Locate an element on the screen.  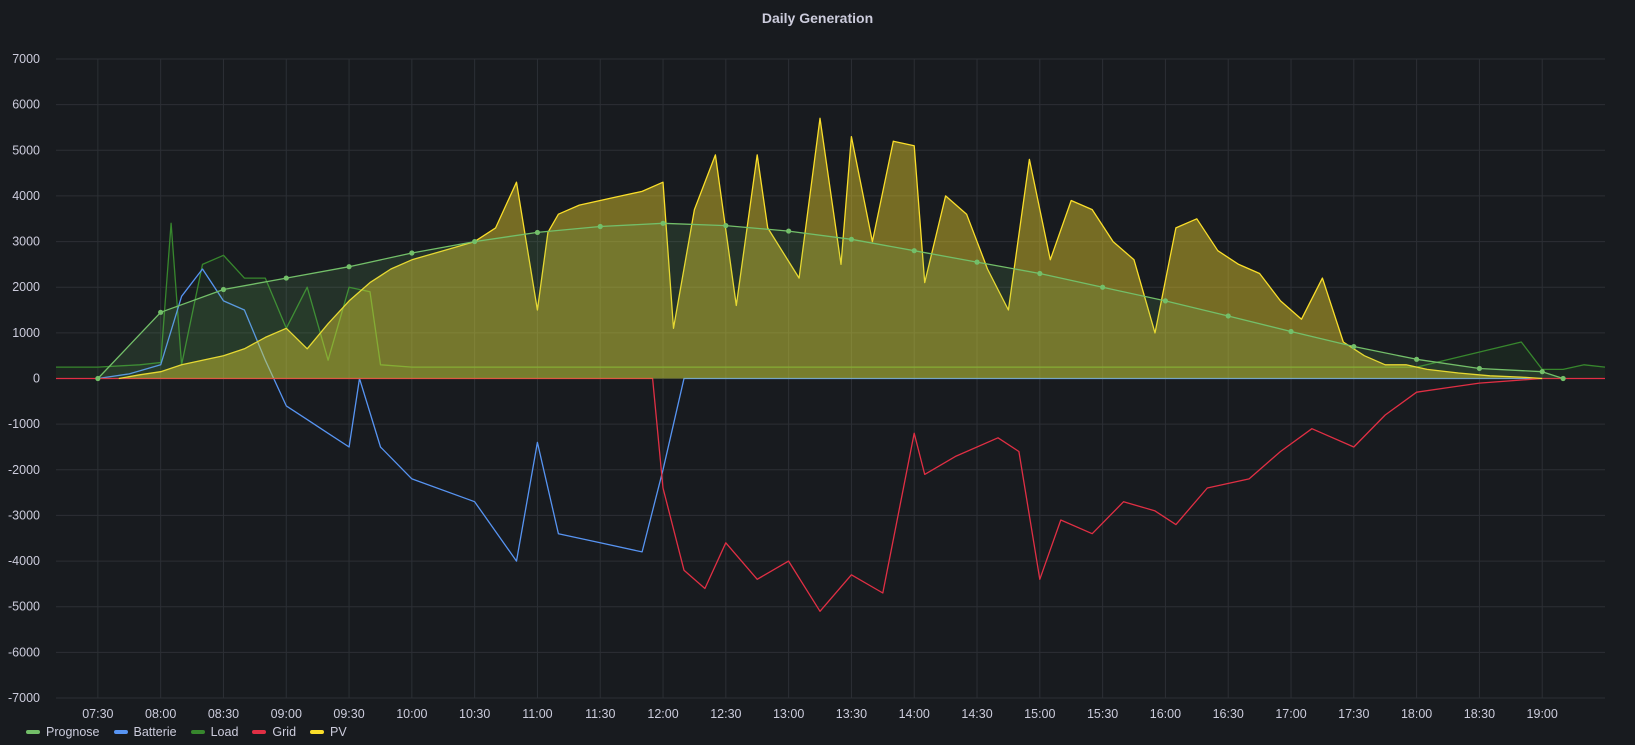
legend-item-pv: PV is located at coordinates (328, 732).